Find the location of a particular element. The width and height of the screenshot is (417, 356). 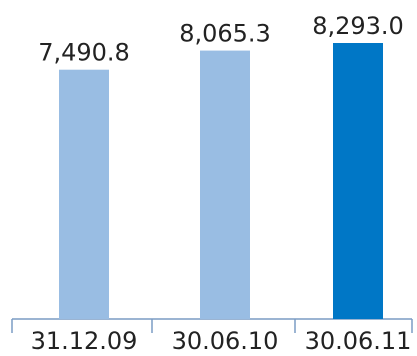

data-label-2: 8,065.3 is located at coordinates (225, 34).